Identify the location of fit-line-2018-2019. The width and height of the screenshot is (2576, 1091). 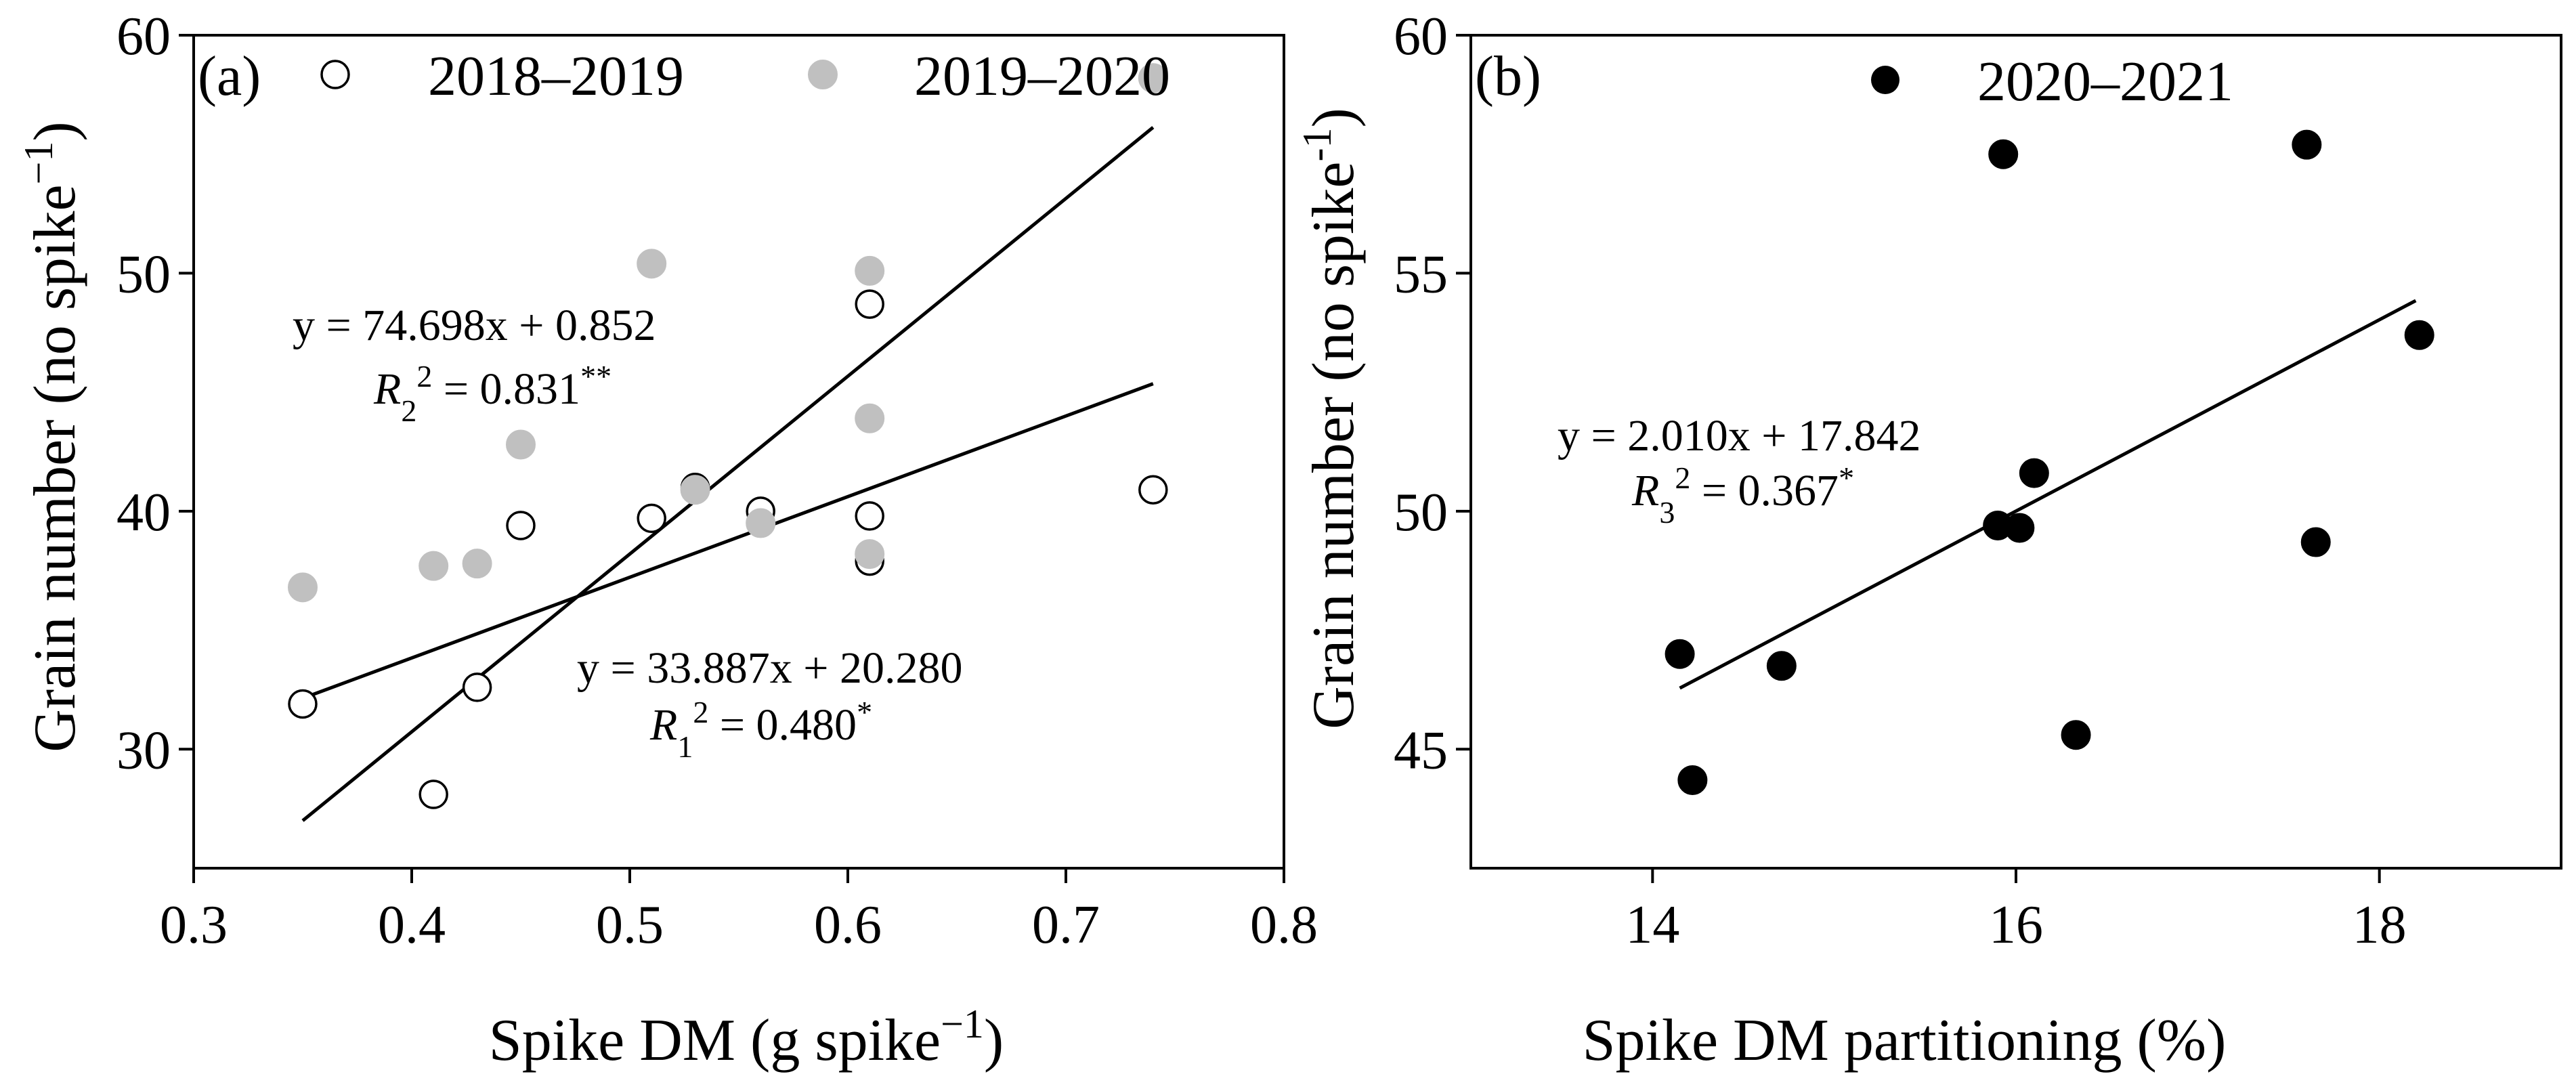
(728, 541).